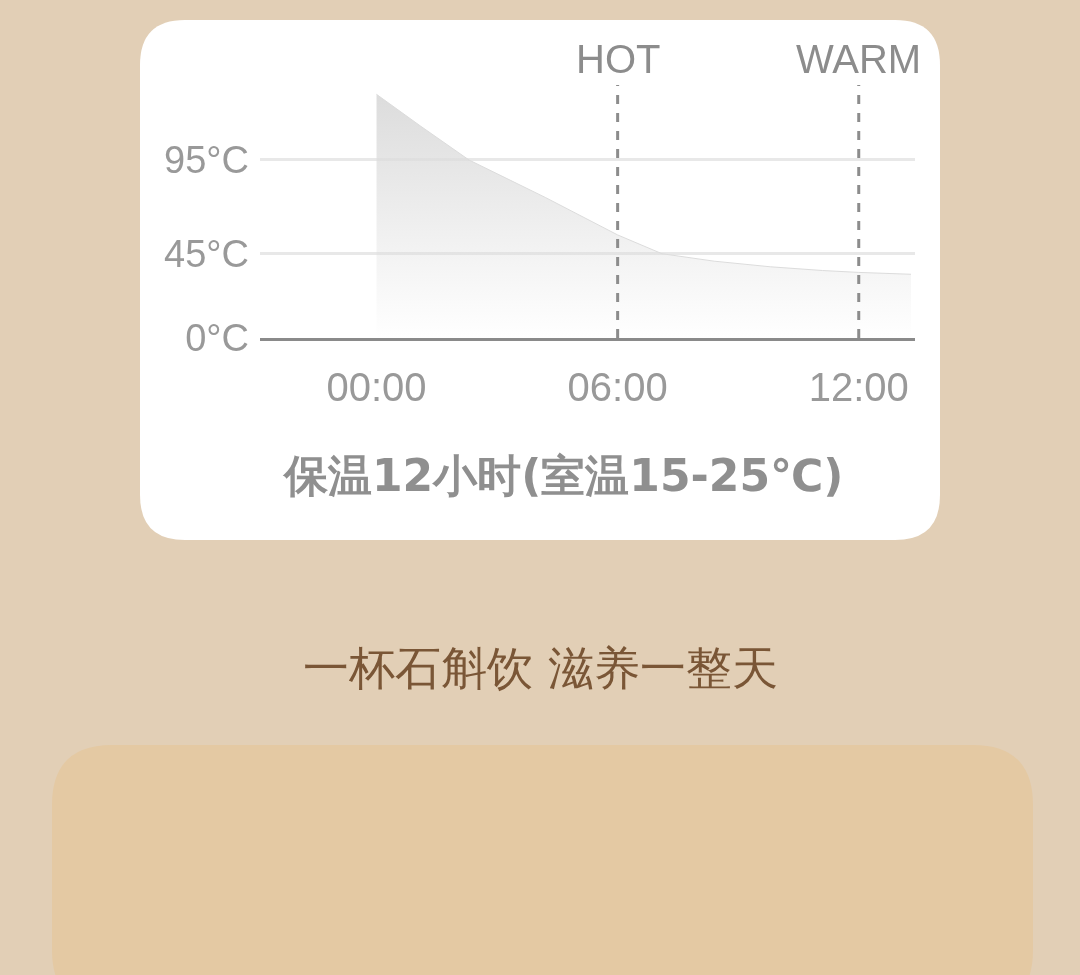  What do you see at coordinates (217, 338) in the screenshot?
I see `y-tick-label: 0°C` at bounding box center [217, 338].